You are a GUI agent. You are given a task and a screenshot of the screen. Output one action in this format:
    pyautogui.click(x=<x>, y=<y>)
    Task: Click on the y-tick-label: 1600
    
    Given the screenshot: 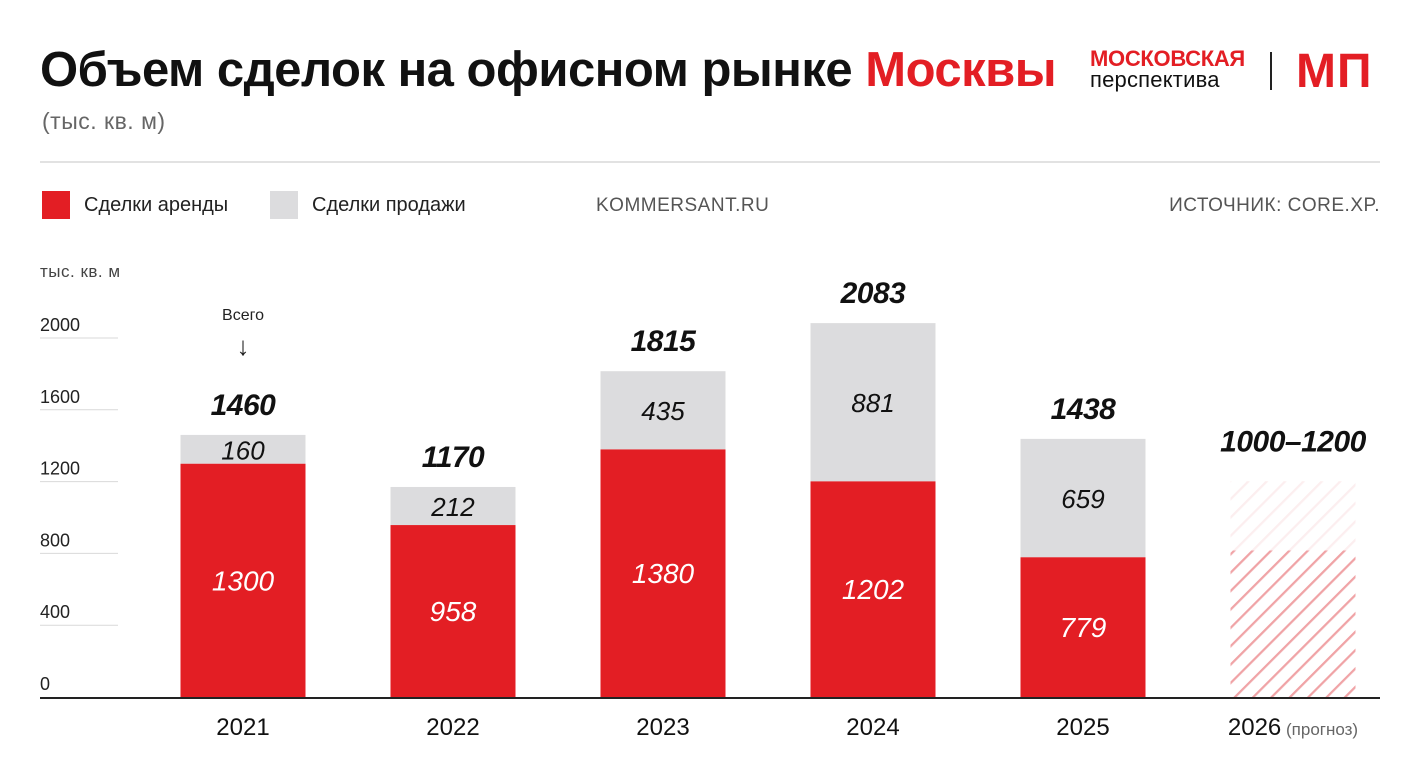 What is the action you would take?
    pyautogui.click(x=60, y=397)
    